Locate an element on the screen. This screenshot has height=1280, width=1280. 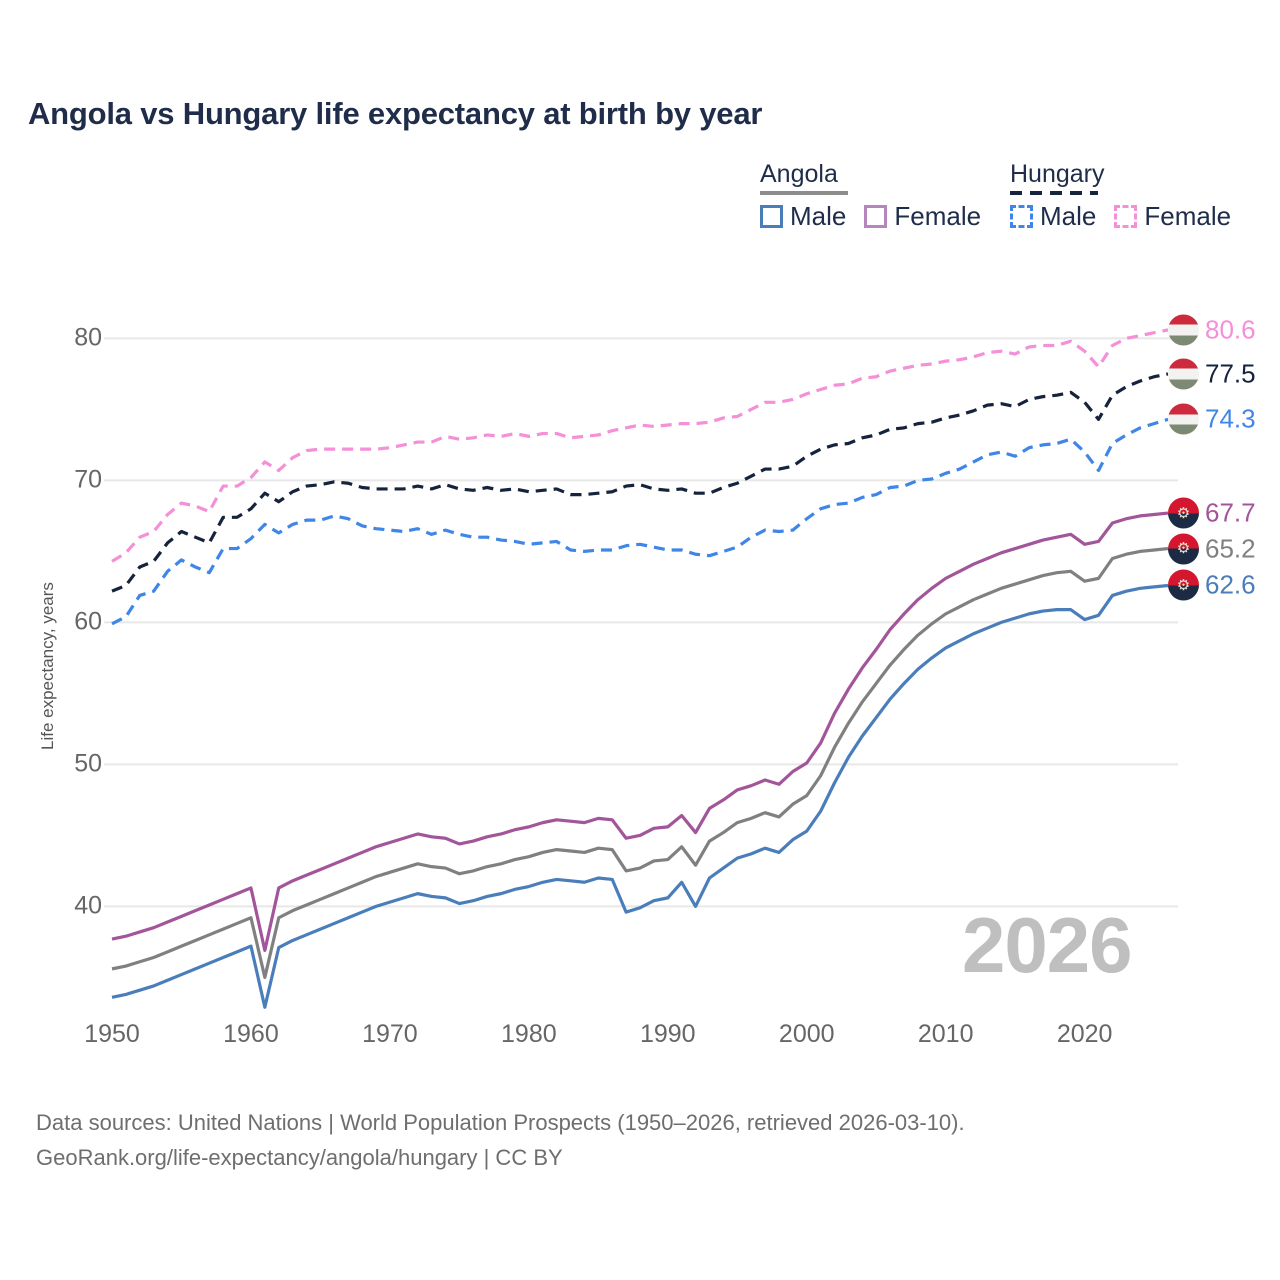
legend-country-angola: Angola is located at coordinates (799, 174).